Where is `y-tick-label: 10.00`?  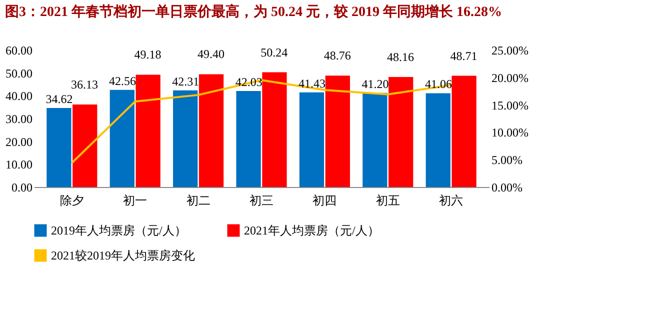 y-tick-label: 10.00 is located at coordinates (19, 165).